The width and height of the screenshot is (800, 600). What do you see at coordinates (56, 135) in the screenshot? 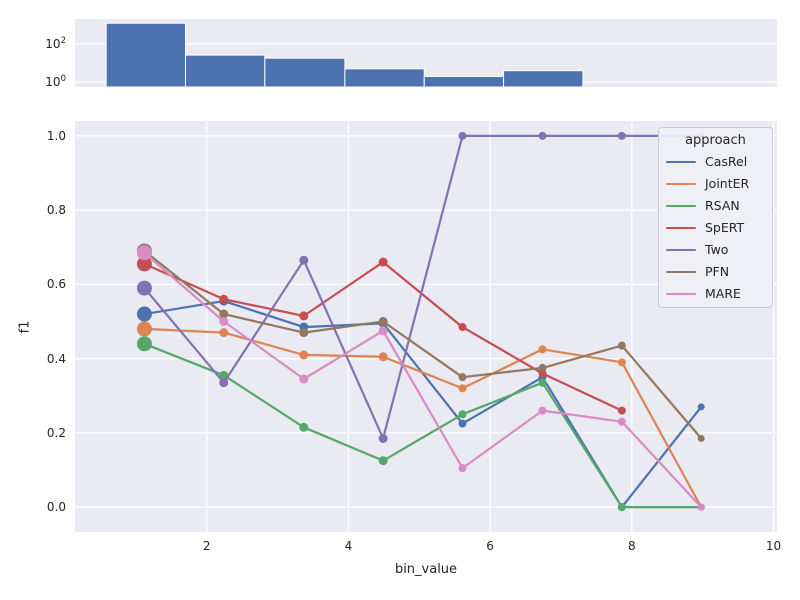
I see `main-ytick-label: 1.0` at bounding box center [56, 135].